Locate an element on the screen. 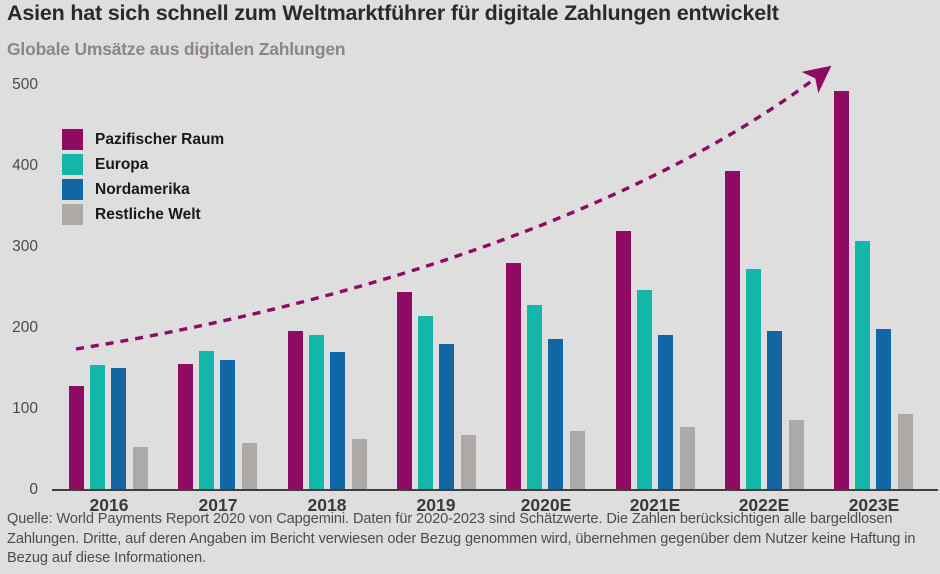  x-tick-label: 2023E is located at coordinates (874, 505).